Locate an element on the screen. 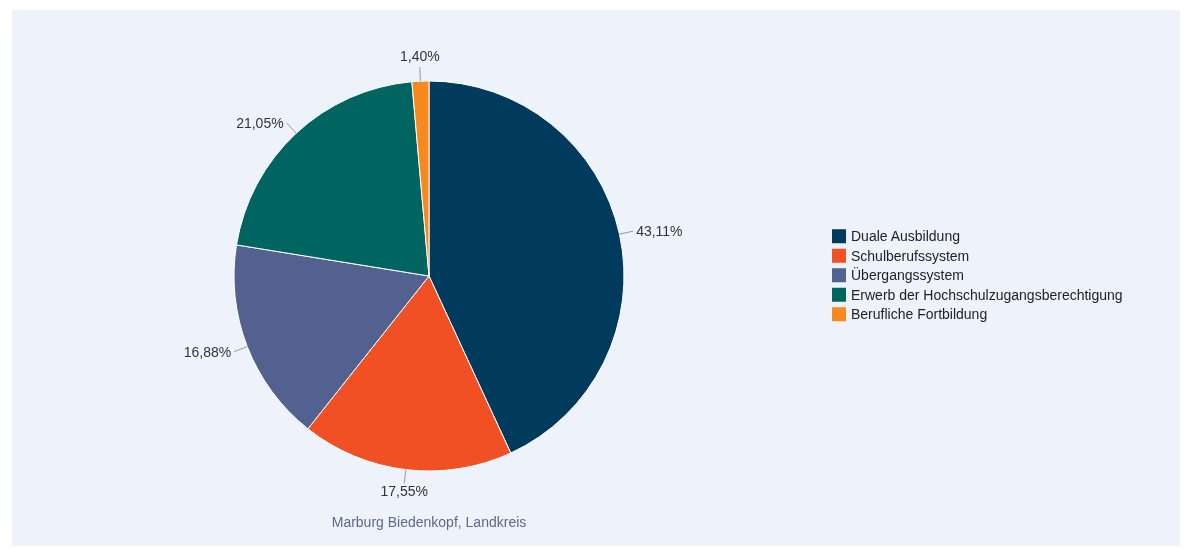  data-label: 16,88% is located at coordinates (207, 351).